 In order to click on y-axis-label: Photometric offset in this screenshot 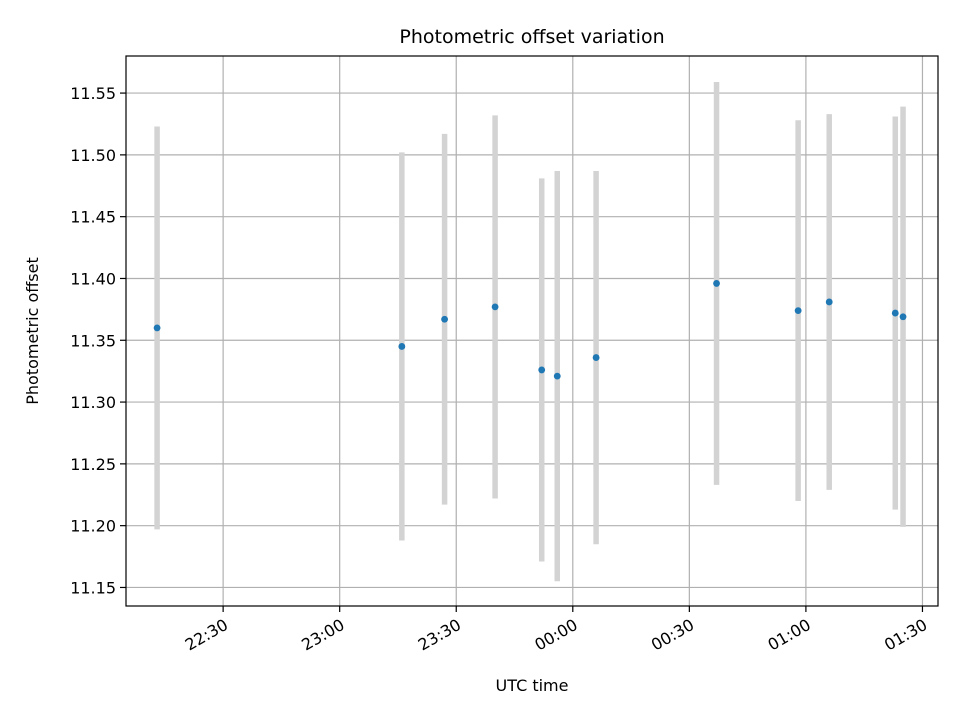, I will do `click(32, 331)`.